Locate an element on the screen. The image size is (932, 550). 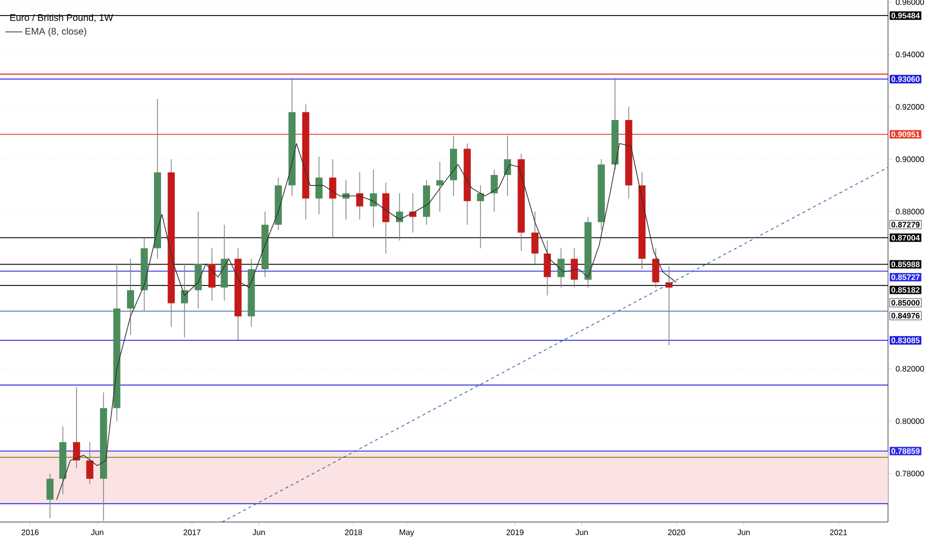
text: EMA (8, close) is located at coordinates (56, 32).